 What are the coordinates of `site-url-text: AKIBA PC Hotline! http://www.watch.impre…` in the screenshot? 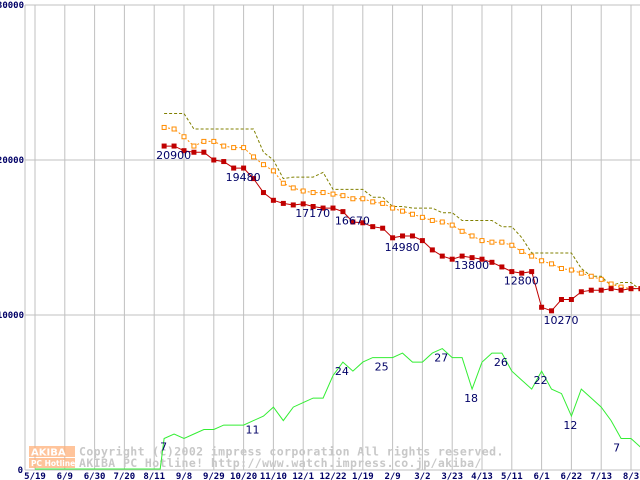 It's located at (280, 463).